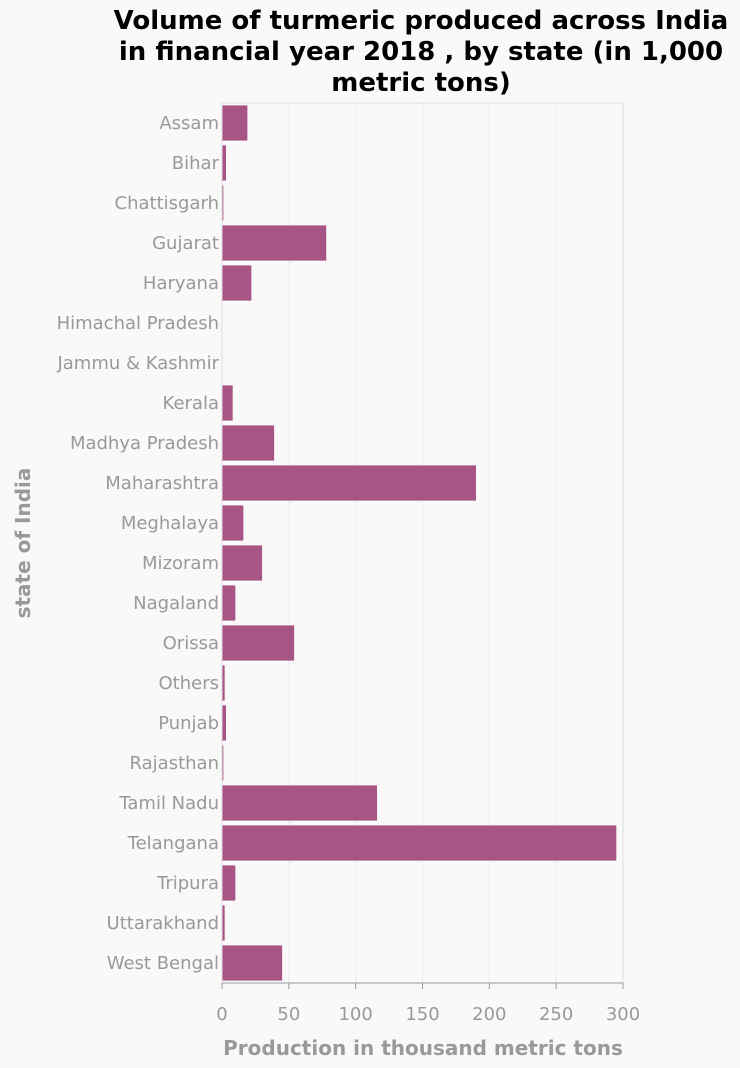  Describe the element at coordinates (223, 763) in the screenshot. I see `bar-rajasthan` at that location.